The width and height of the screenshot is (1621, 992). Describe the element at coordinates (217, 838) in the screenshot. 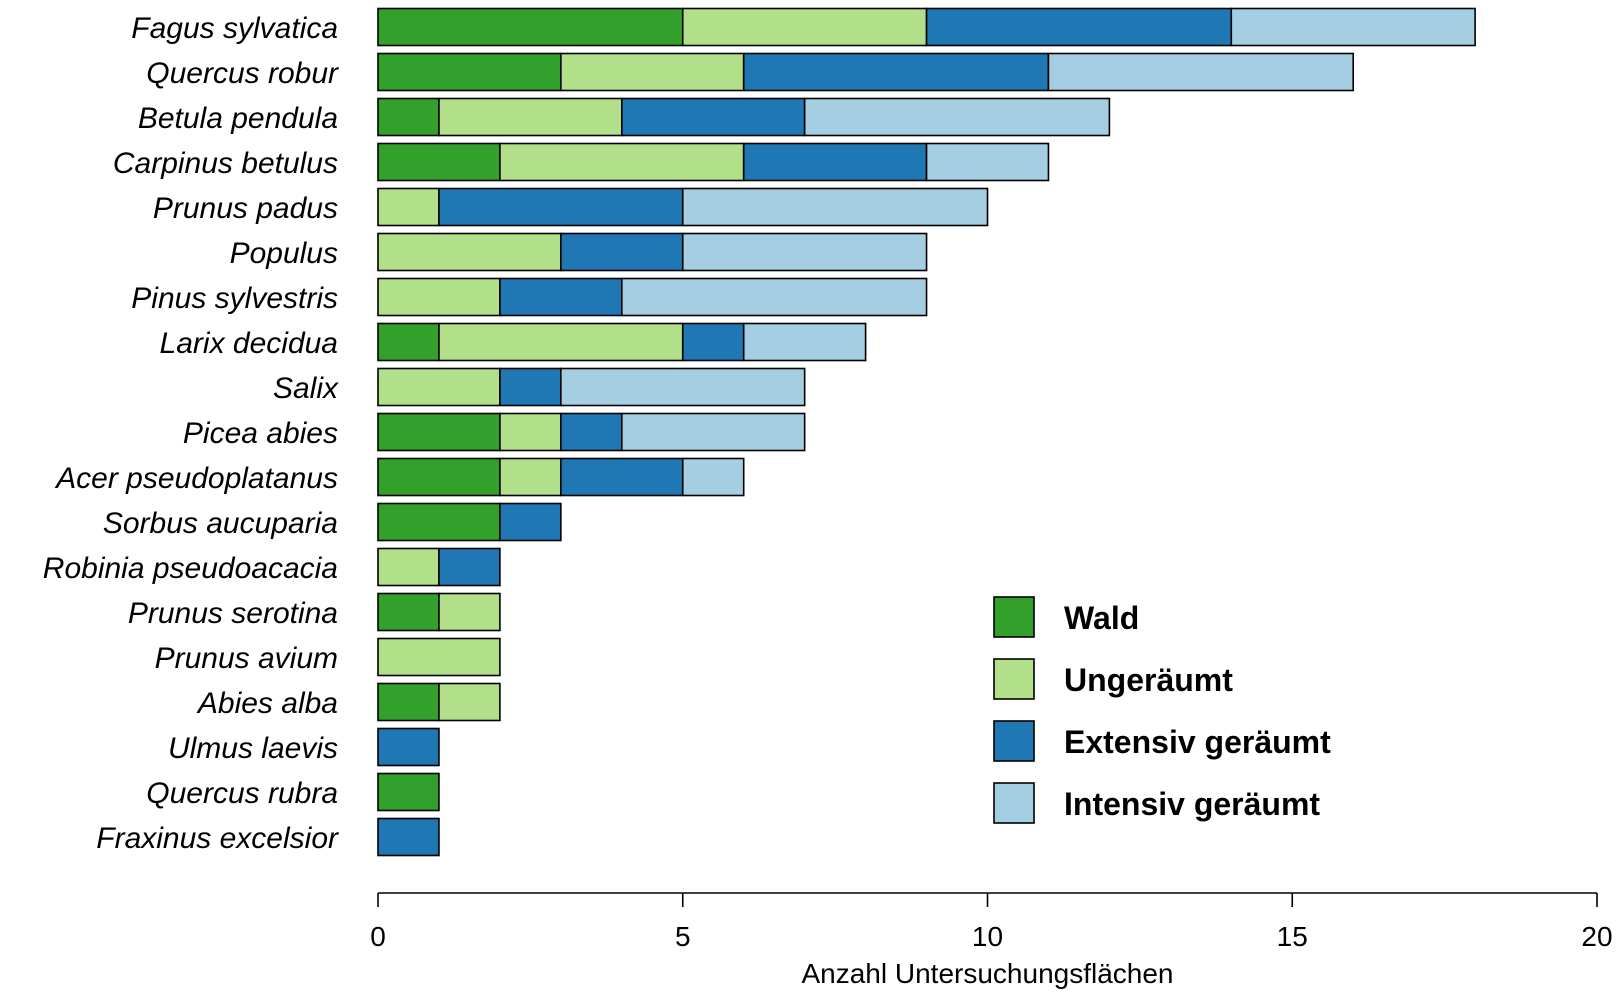

I see `category-label: Fraxinus excelsior` at that location.